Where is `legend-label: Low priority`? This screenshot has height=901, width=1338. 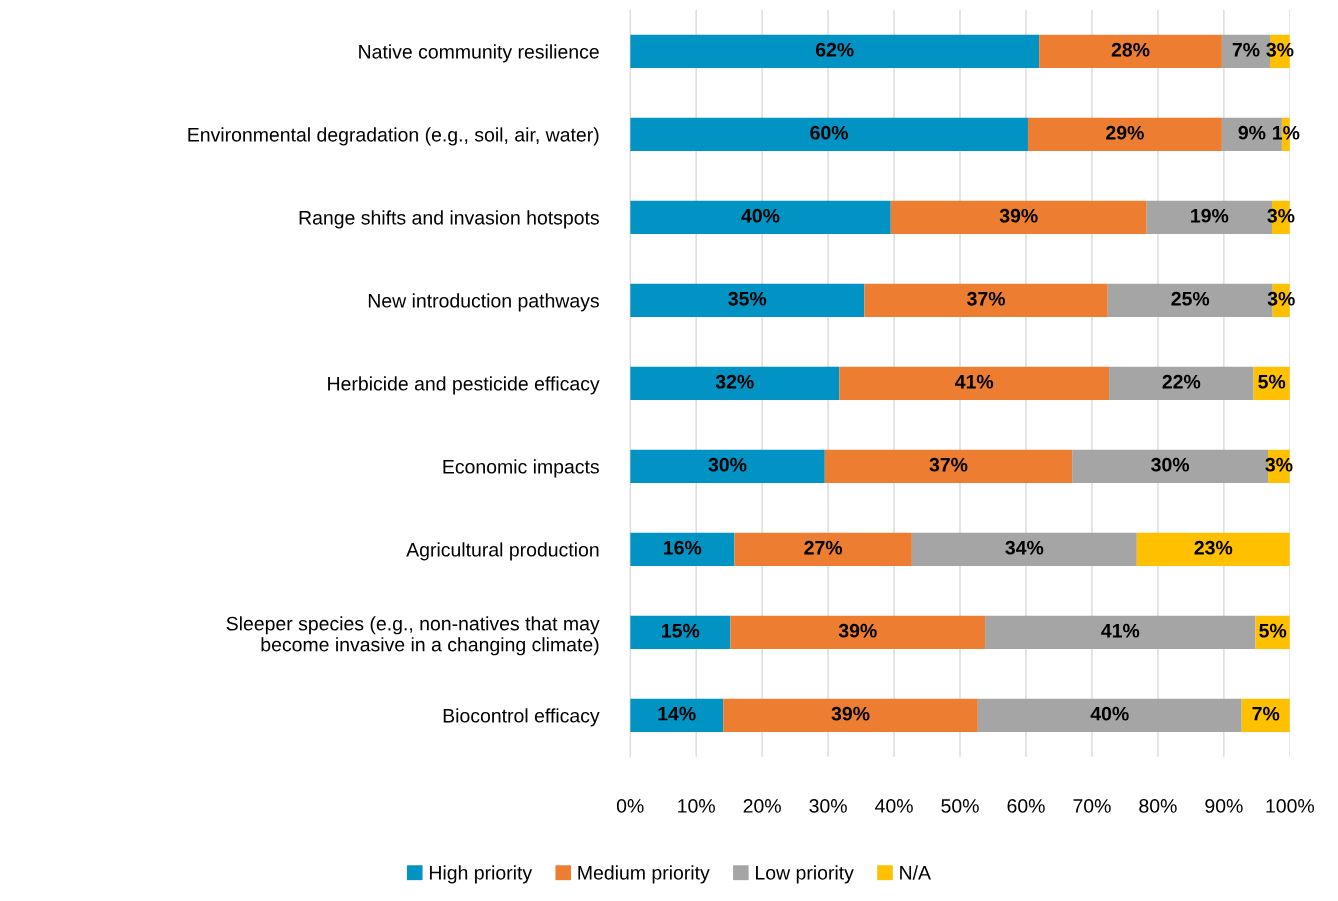
legend-label: Low priority is located at coordinates (805, 874).